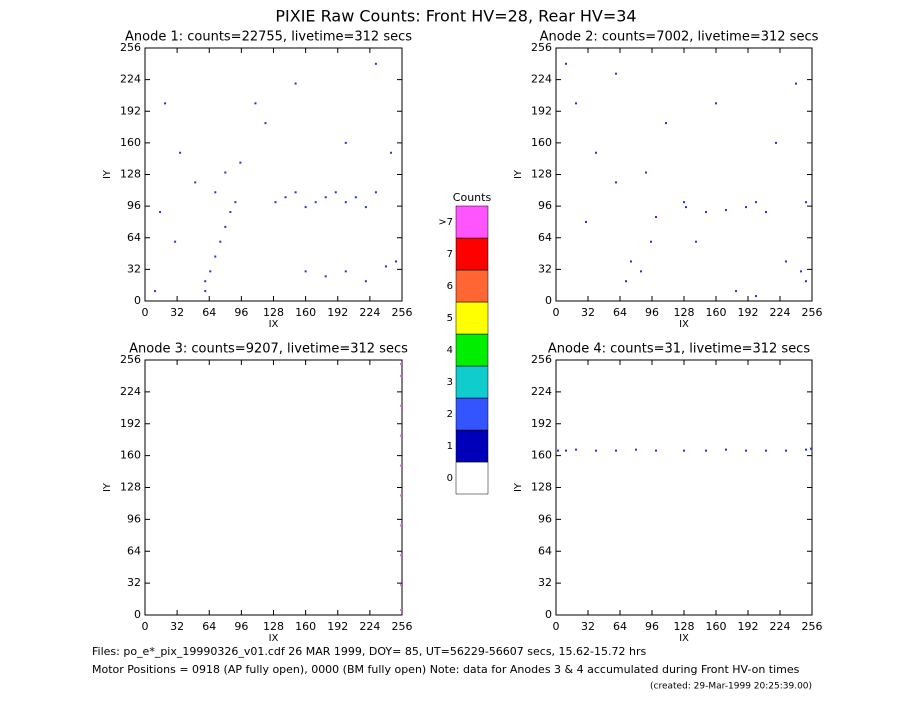 Image resolution: width=913 pixels, height=705 pixels. I want to click on x-tick-label: 64, so click(209, 312).